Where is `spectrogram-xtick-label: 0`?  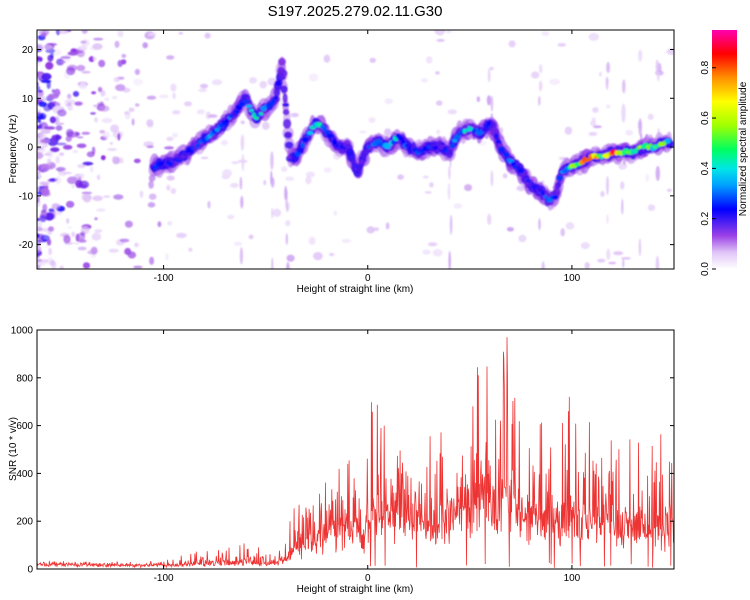
spectrogram-xtick-label: 0 is located at coordinates (368, 278).